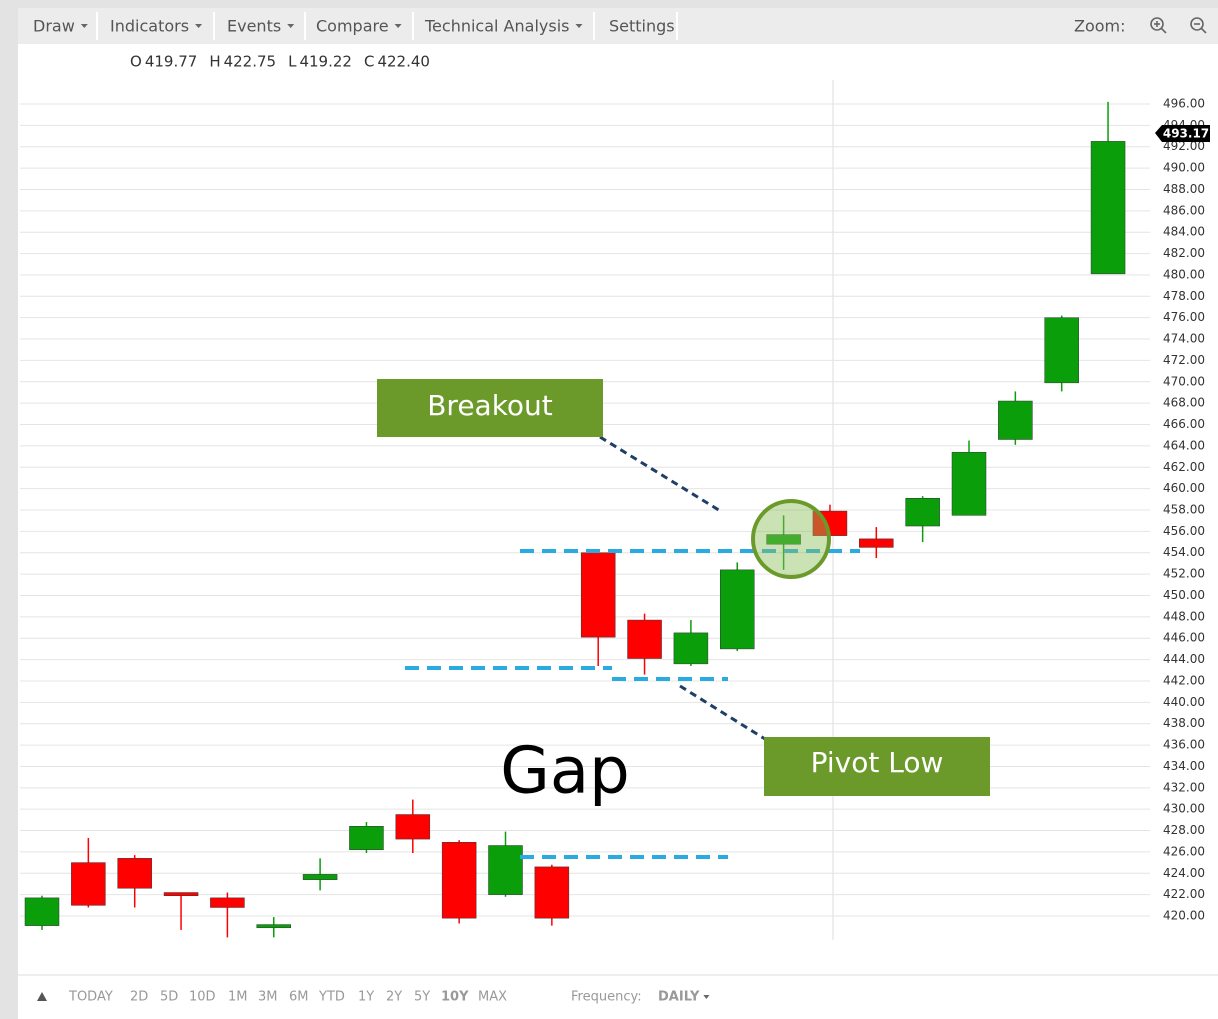  I want to click on range-option: 2D, so click(139, 997).